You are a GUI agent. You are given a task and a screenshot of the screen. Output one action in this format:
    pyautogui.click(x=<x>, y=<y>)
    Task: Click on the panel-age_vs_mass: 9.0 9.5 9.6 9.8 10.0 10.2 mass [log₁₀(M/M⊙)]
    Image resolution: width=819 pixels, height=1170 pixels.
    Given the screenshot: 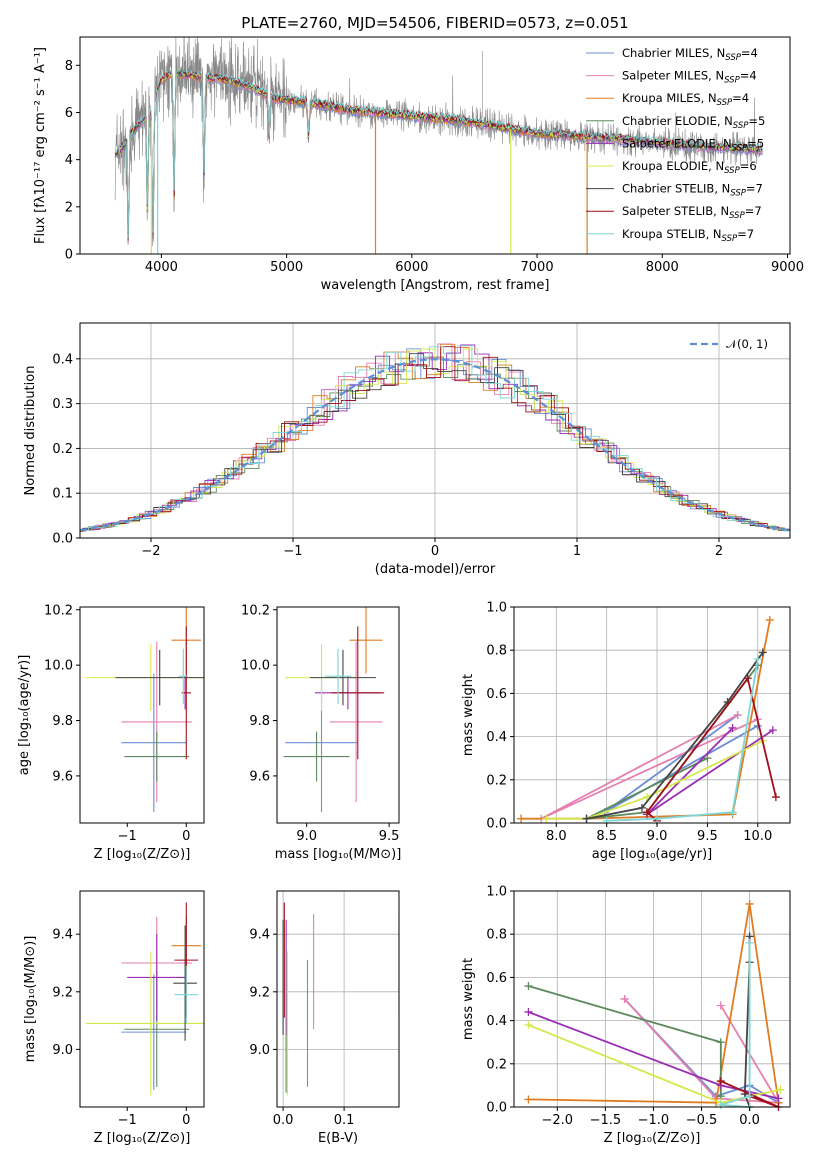 What is the action you would take?
    pyautogui.click(x=321, y=732)
    